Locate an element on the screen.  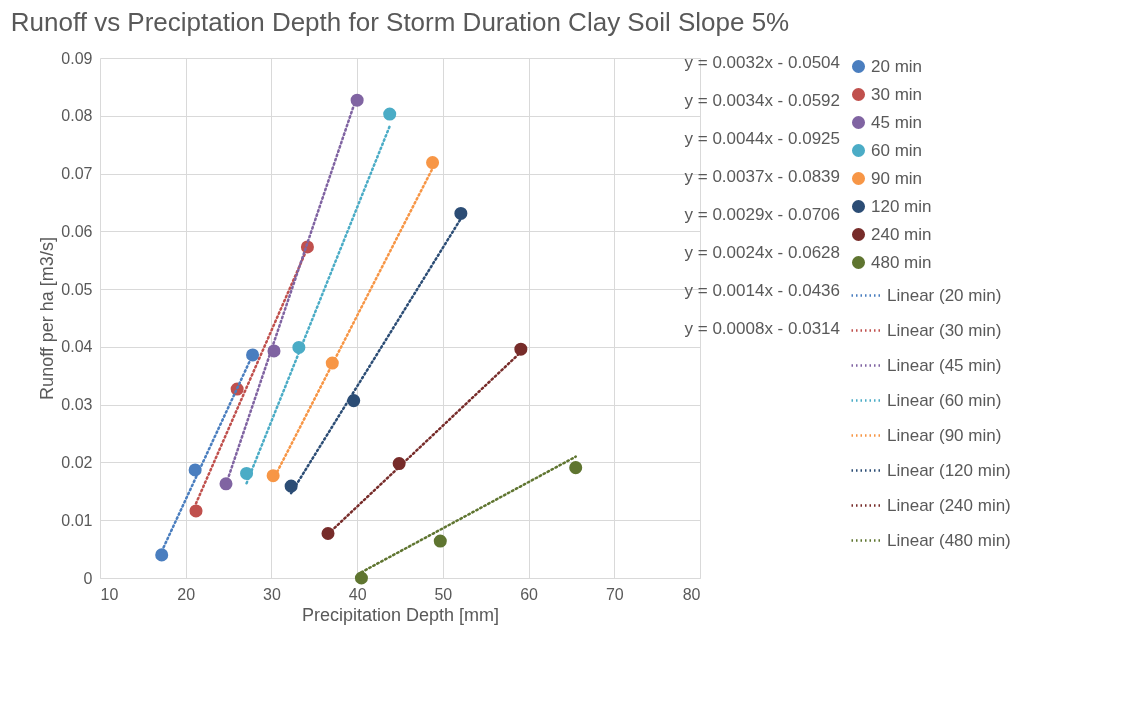
annotation: y = 0.0037x - 0.0839 is located at coordinates (762, 176).